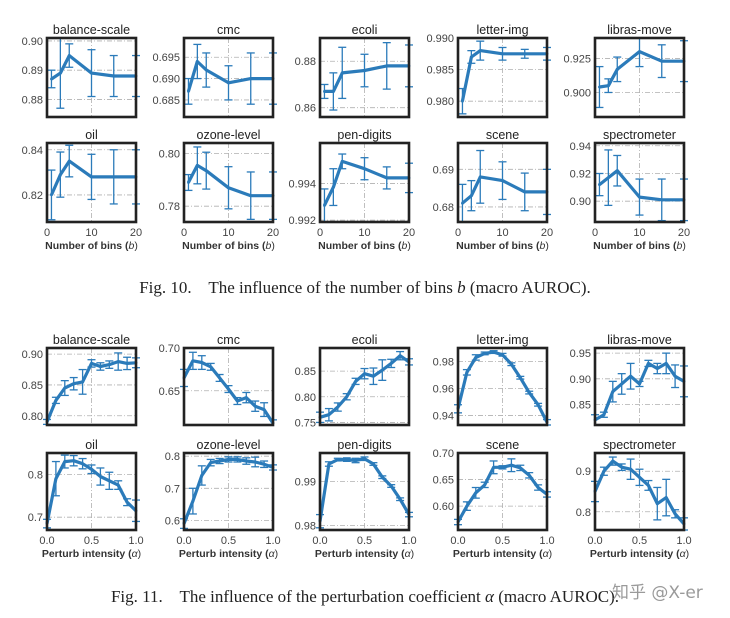  I want to click on subplot-title: ecoli, so click(365, 340).